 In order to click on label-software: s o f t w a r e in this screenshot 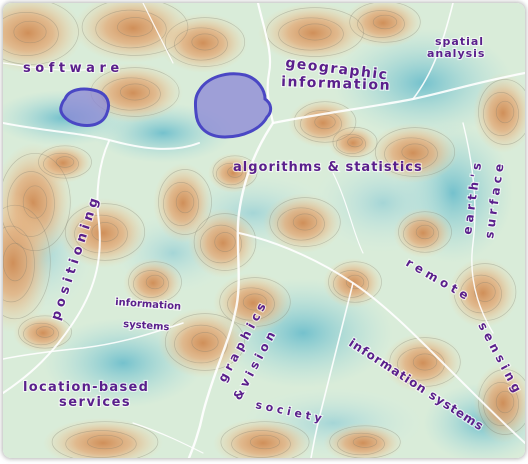, I will do `click(71, 68)`.